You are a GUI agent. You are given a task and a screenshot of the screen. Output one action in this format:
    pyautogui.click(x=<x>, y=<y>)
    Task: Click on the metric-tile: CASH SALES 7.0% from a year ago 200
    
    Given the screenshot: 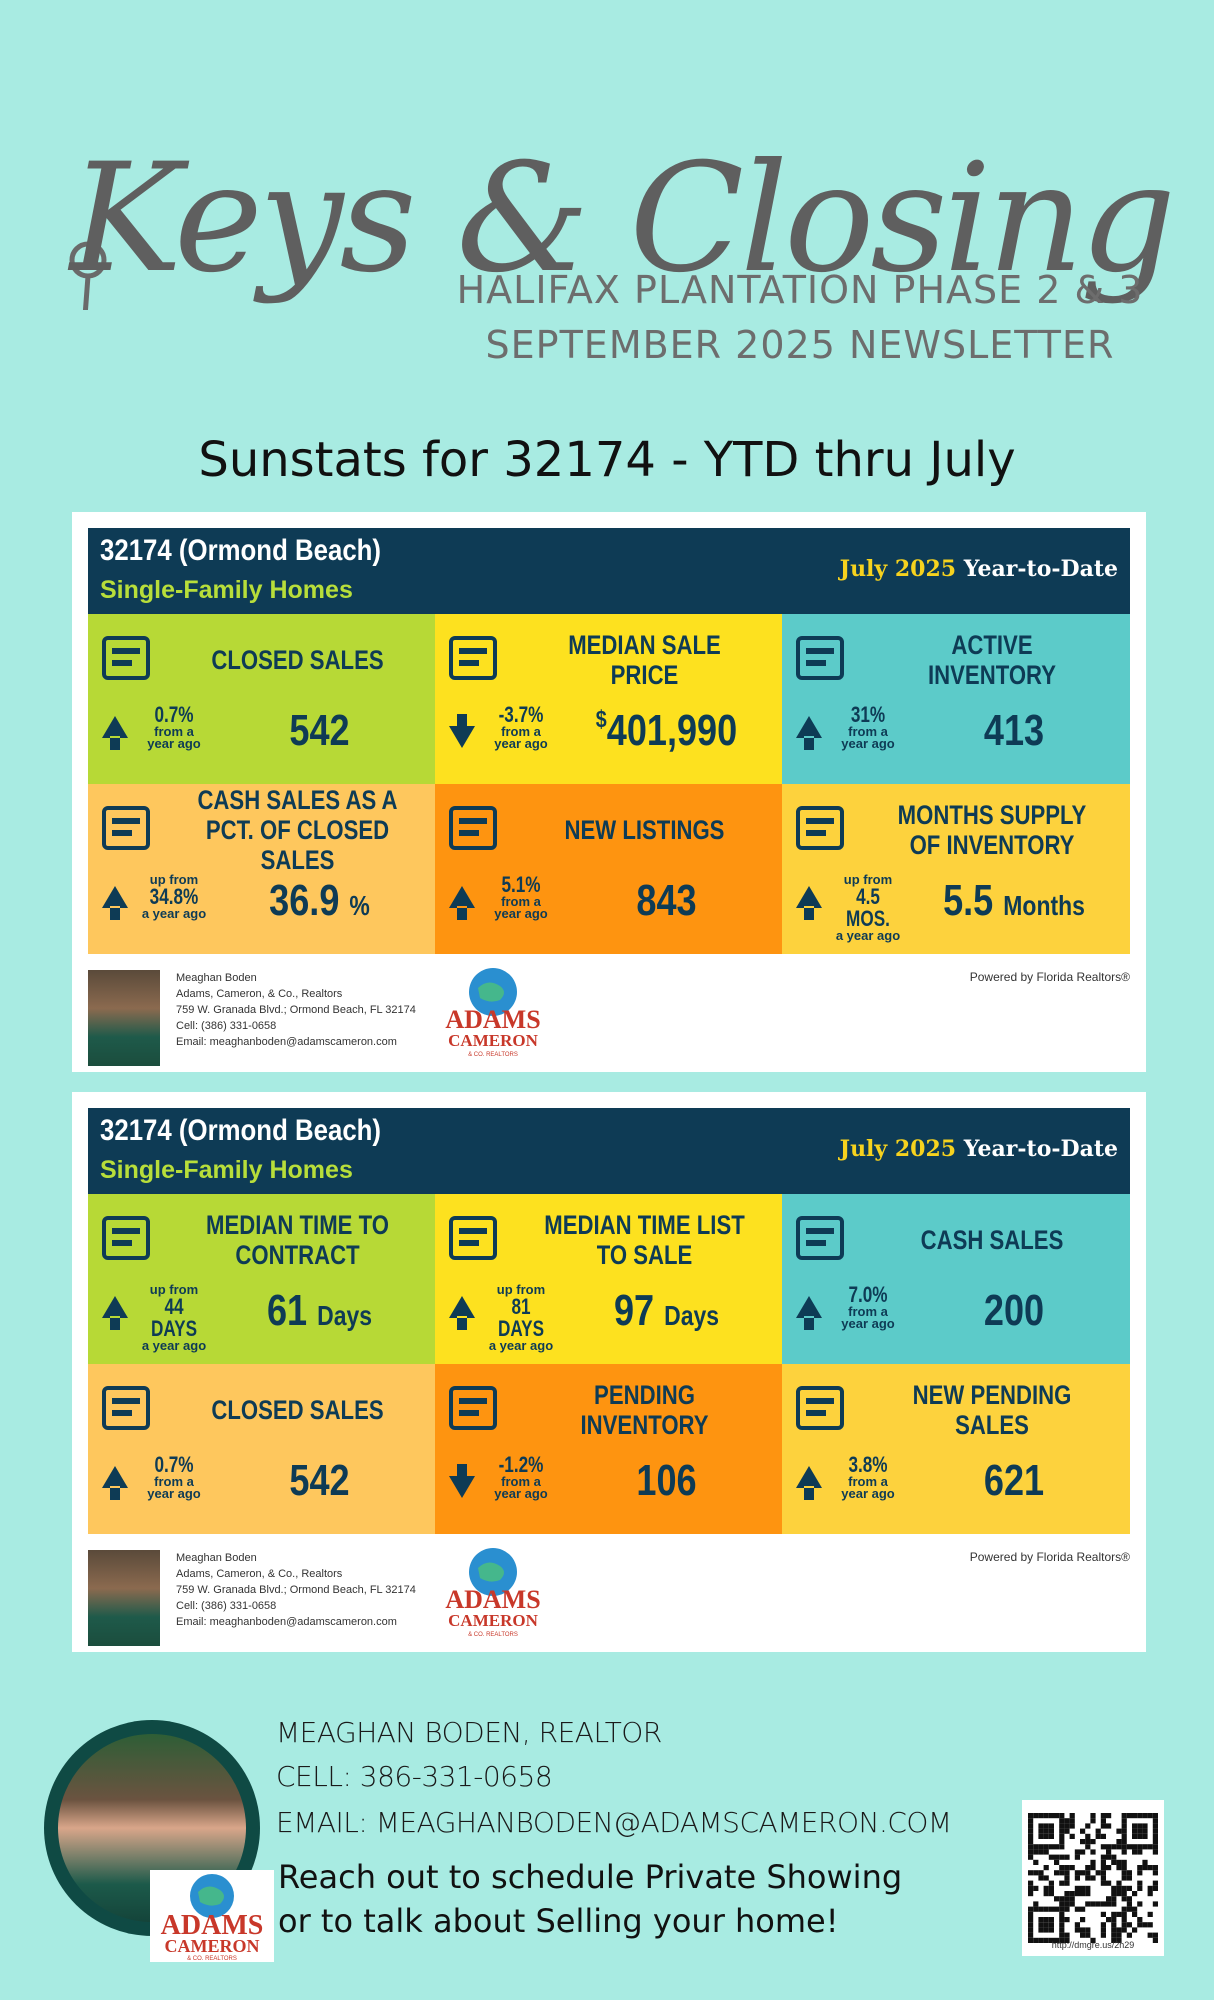 What is the action you would take?
    pyautogui.click(x=956, y=1279)
    